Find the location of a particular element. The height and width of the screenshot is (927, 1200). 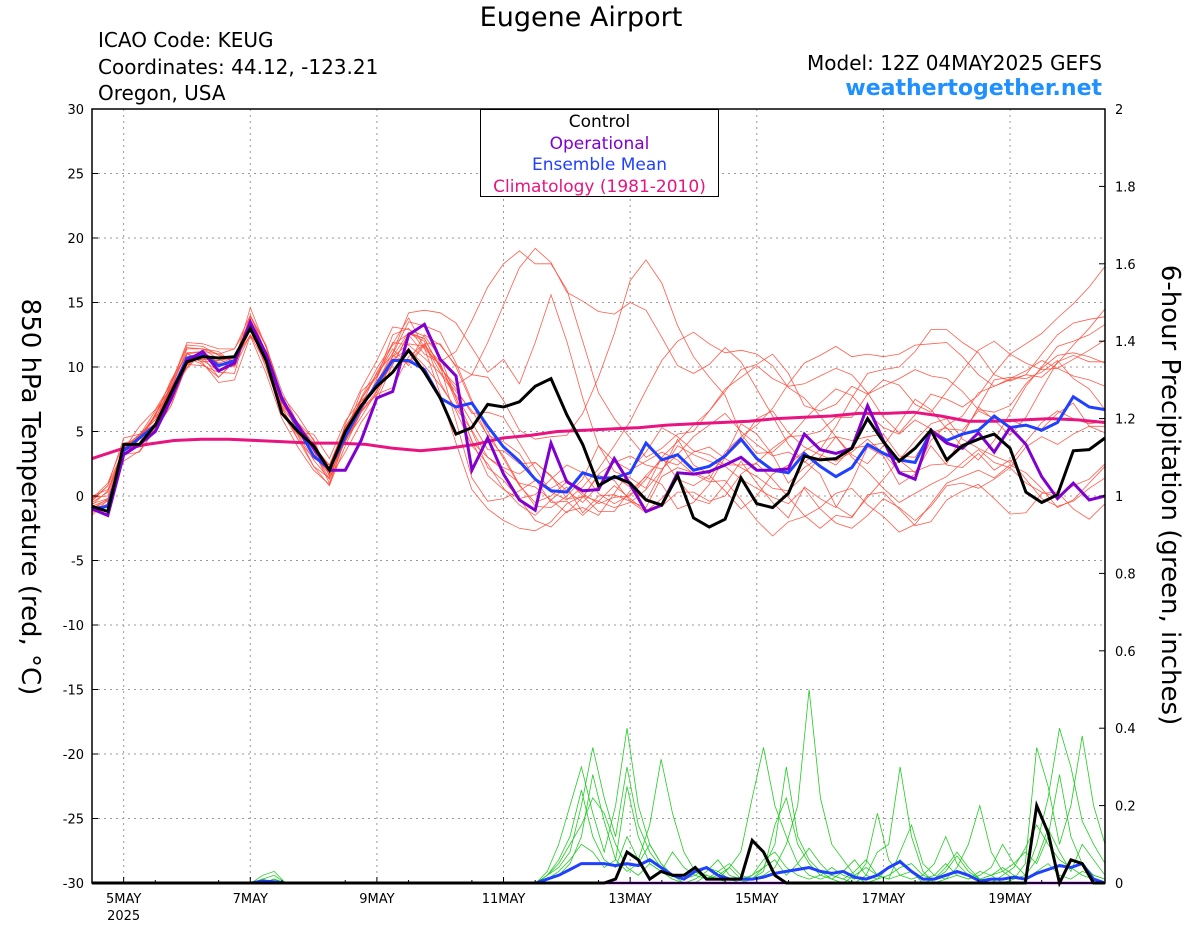

coordinates: Coordinates: 44.12, -123.21 is located at coordinates (238, 67).